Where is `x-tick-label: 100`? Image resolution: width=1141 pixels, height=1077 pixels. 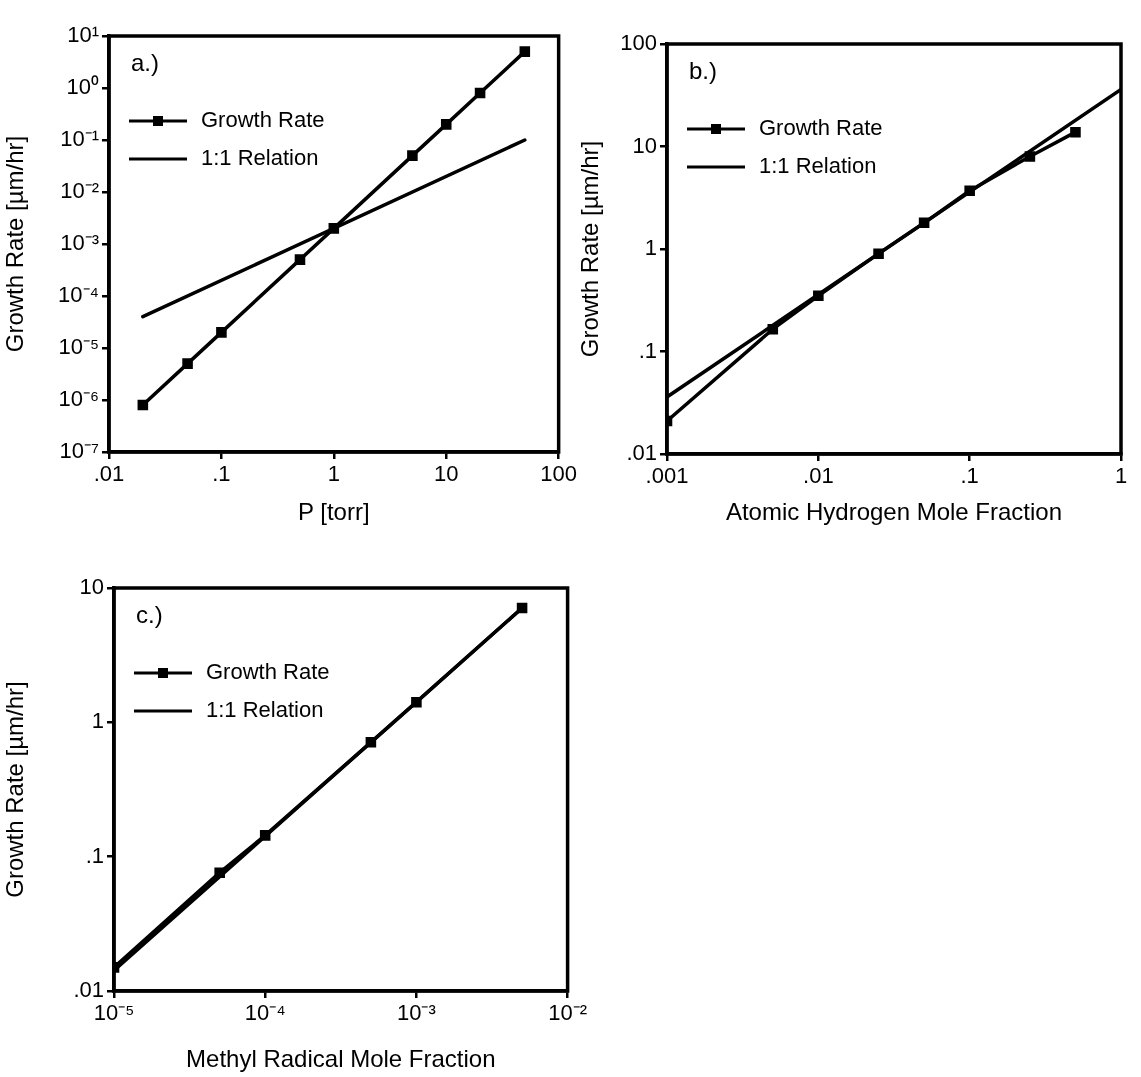 x-tick-label: 100 is located at coordinates (559, 474).